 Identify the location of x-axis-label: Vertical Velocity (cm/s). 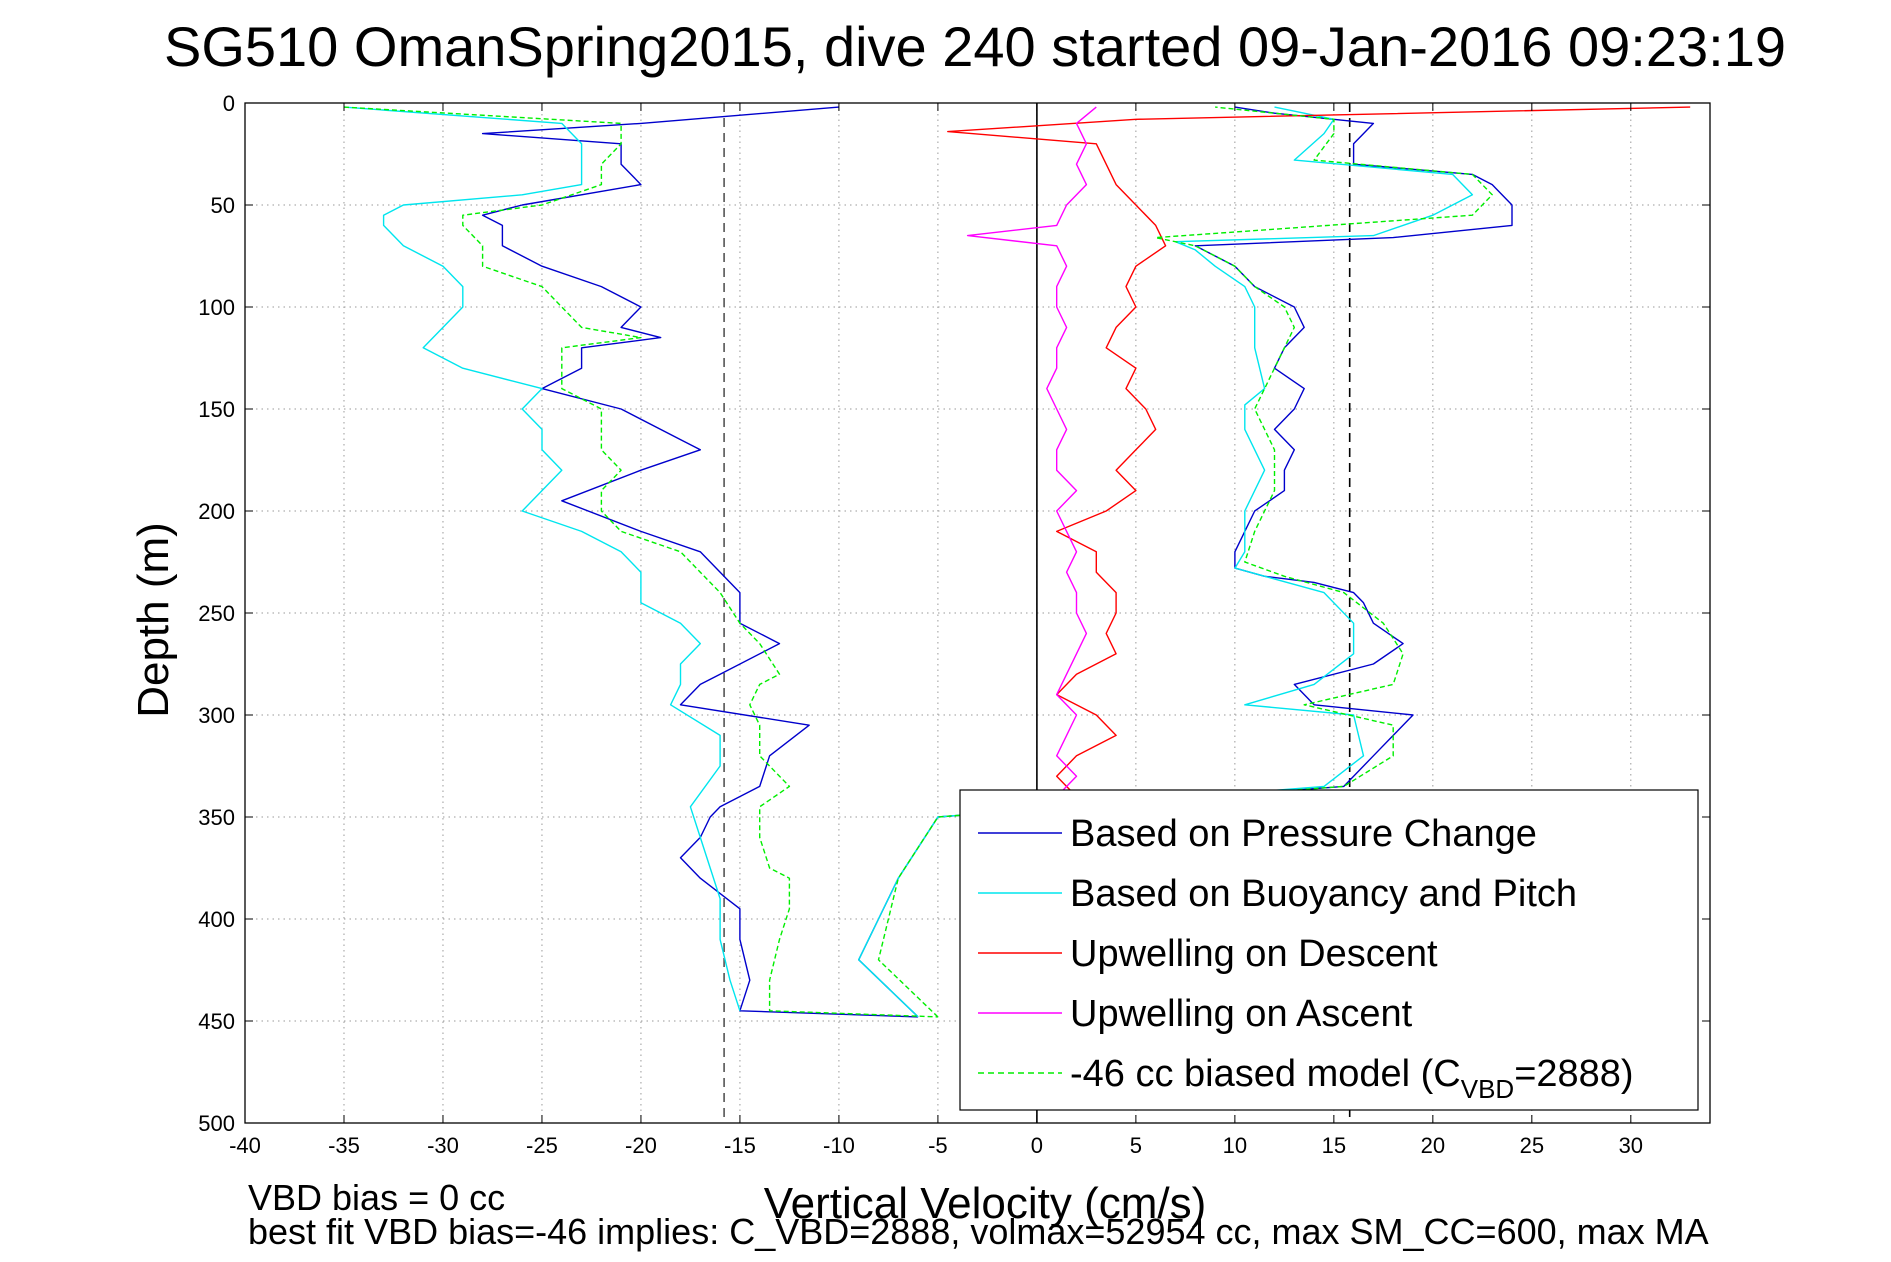
(985, 1203).